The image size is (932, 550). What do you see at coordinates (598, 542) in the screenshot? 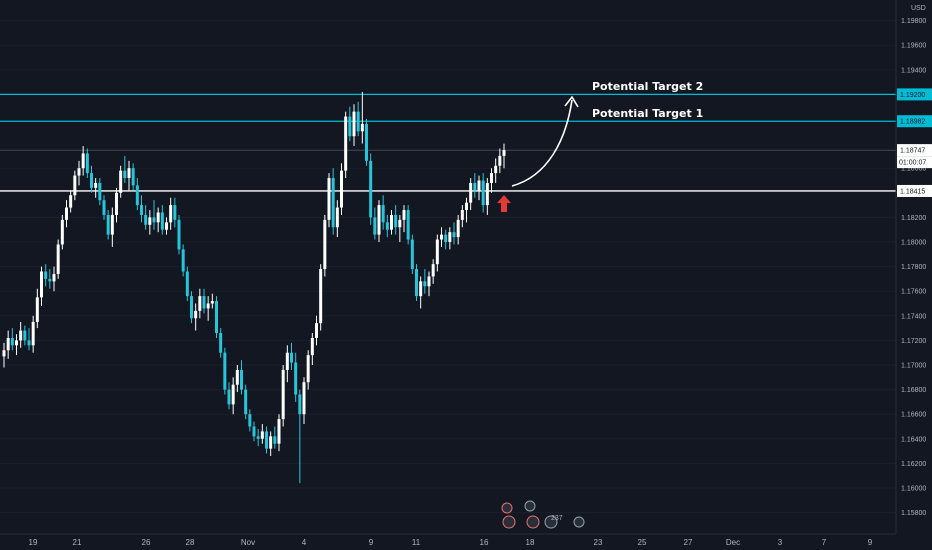
I see `x-tick-label: 23` at bounding box center [598, 542].